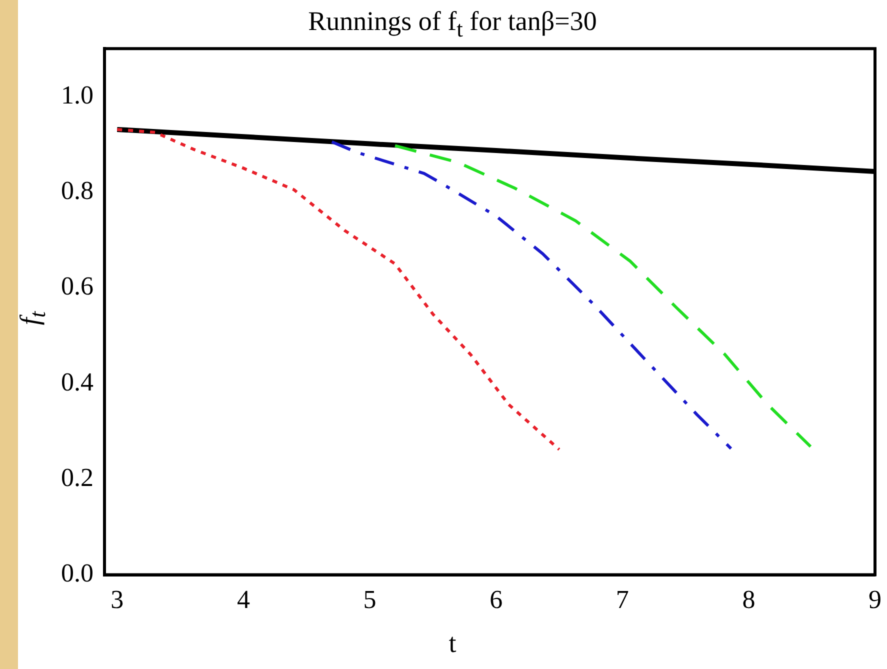 The width and height of the screenshot is (887, 669). What do you see at coordinates (453, 643) in the screenshot?
I see `x-axis-title: t` at bounding box center [453, 643].